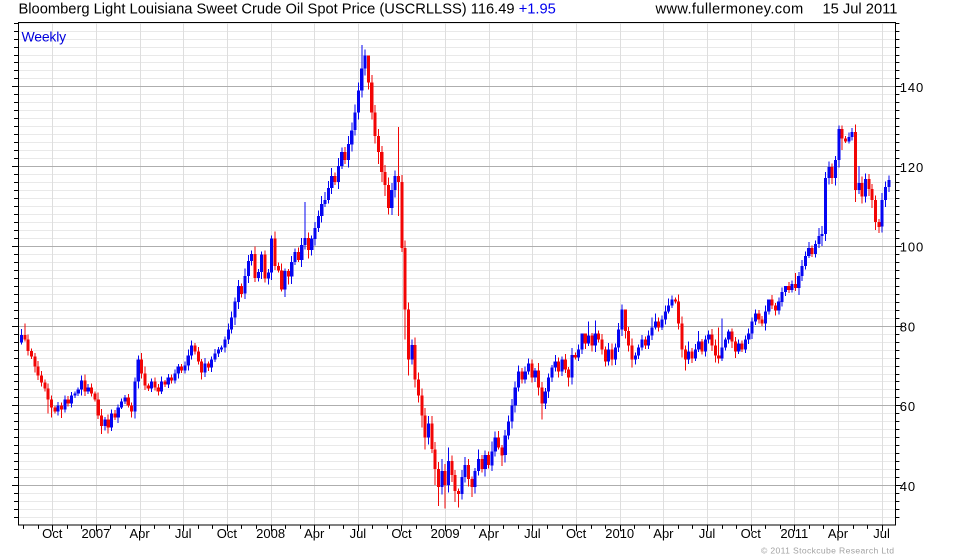 This screenshot has height=560, width=980. Describe the element at coordinates (619, 533) in the screenshot. I see `svg-text: 2010` at that location.